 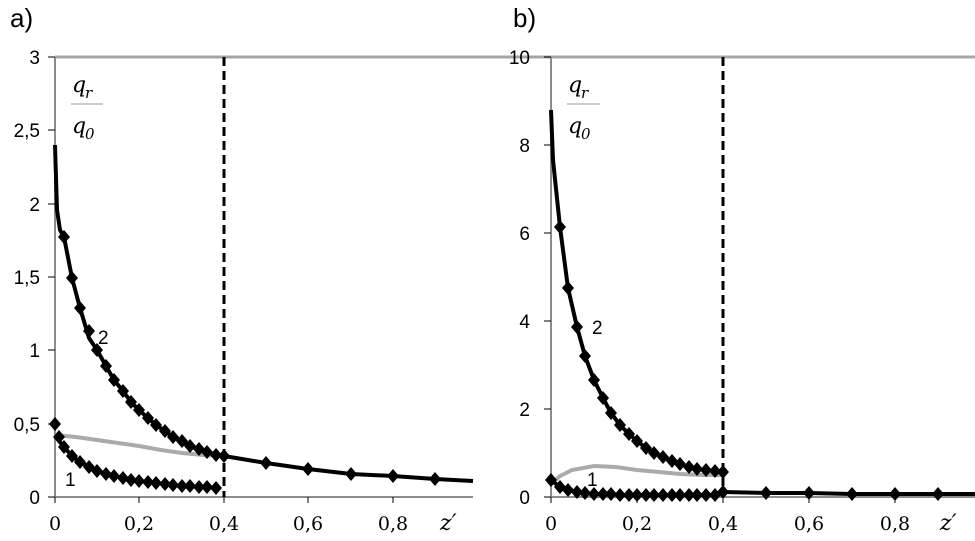 What do you see at coordinates (34, 351) in the screenshot?
I see `svg-text: 1` at bounding box center [34, 351].